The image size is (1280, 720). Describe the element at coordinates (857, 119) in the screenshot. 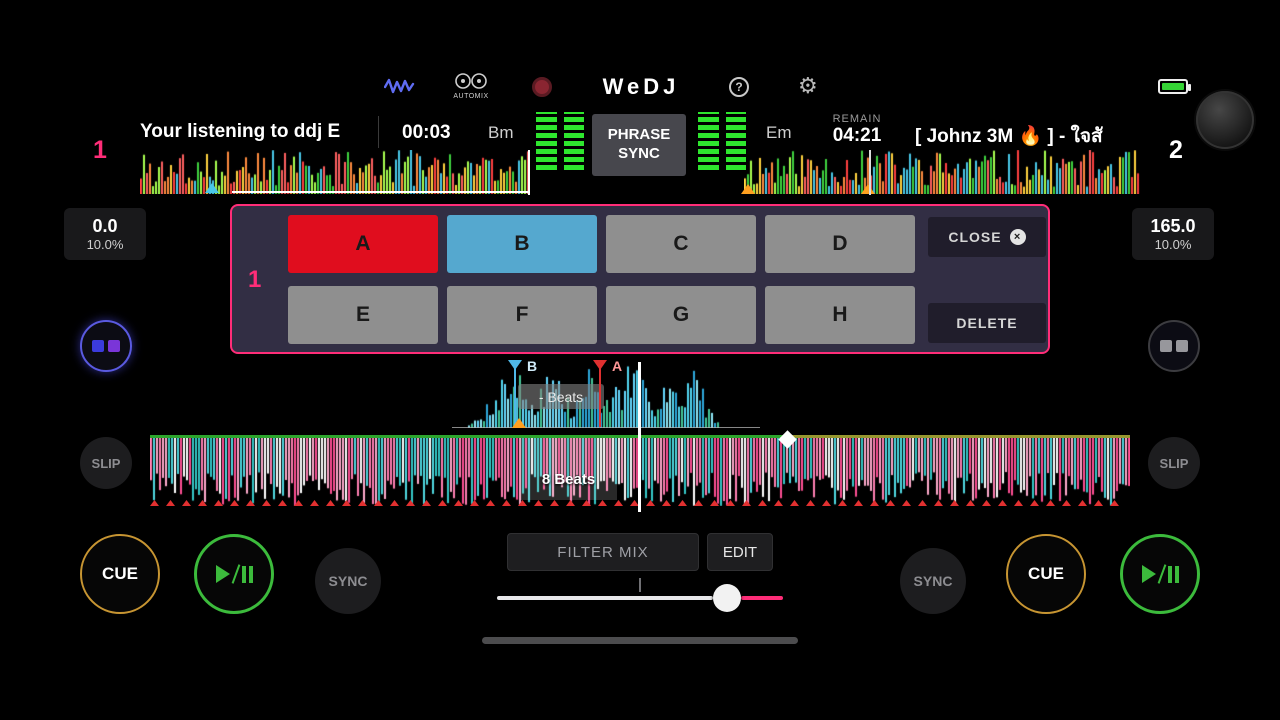

I see `remain-label: REMAIN` at that location.